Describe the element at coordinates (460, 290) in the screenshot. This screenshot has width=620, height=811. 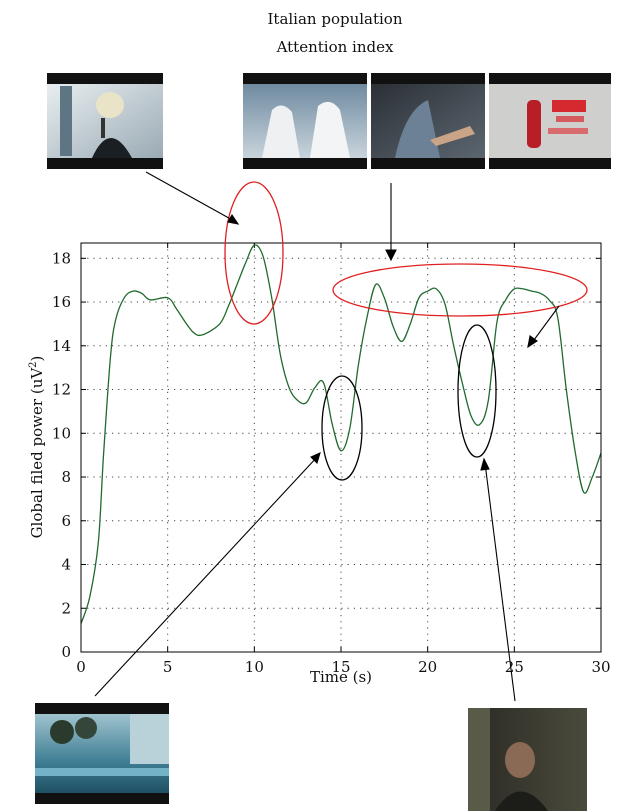
I see `highlight-ellipse-plateau` at that location.